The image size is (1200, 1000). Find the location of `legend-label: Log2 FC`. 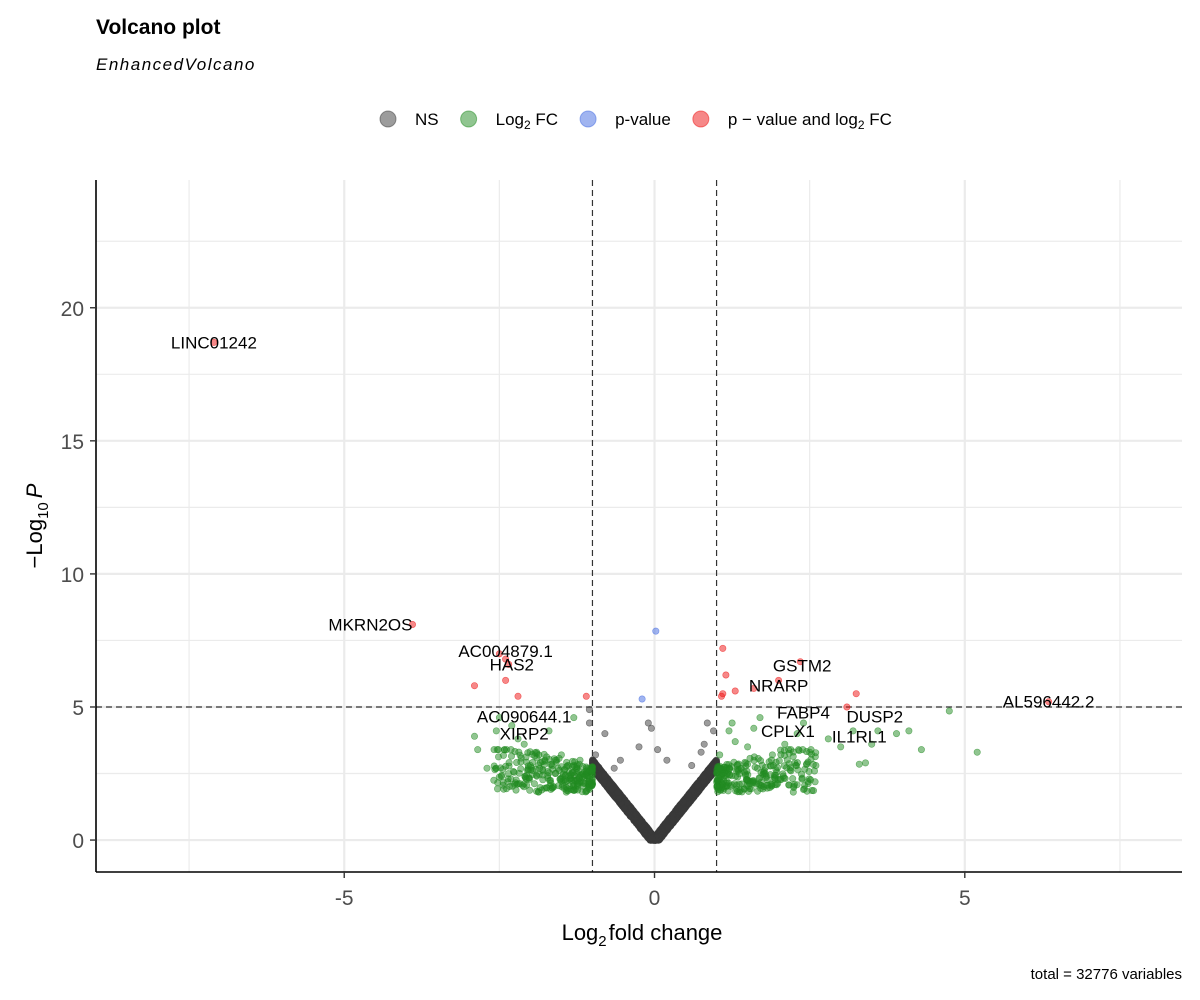

legend-label: Log2 FC is located at coordinates (527, 121).